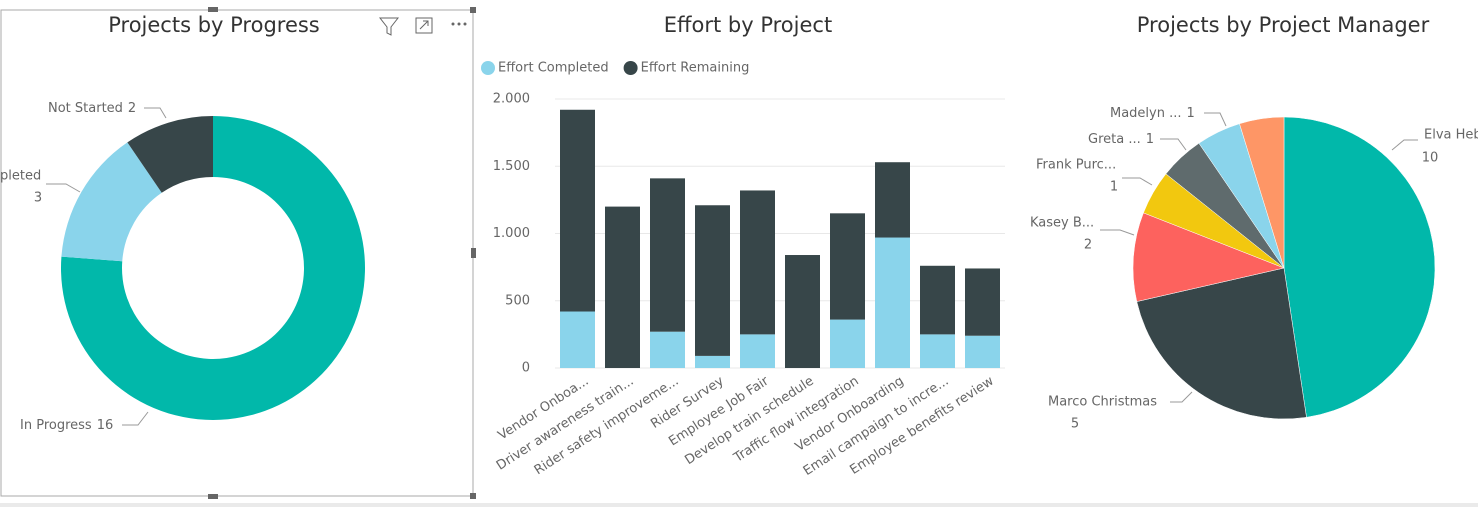  Describe the element at coordinates (511, 166) in the screenshot. I see `y-tick-label: 1.500` at that location.